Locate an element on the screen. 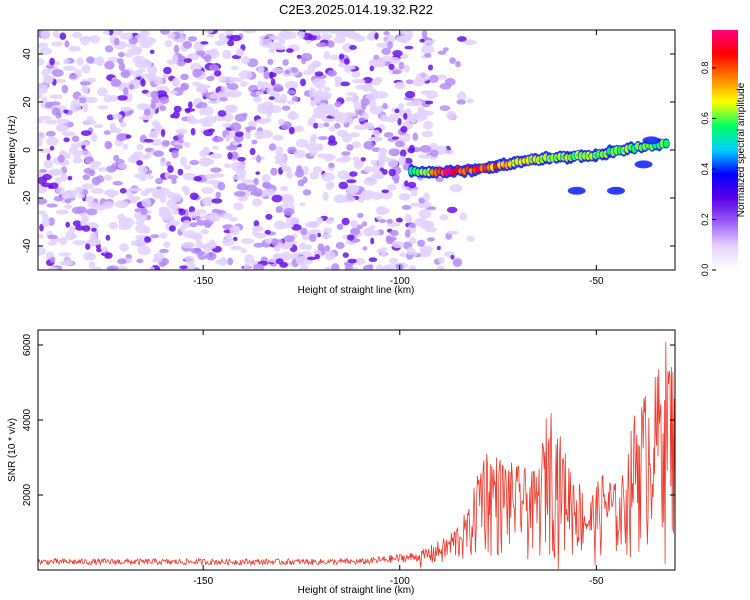 This screenshot has width=750, height=600. colorbar-label: Normalized spectral amplitude is located at coordinates (741, 149).